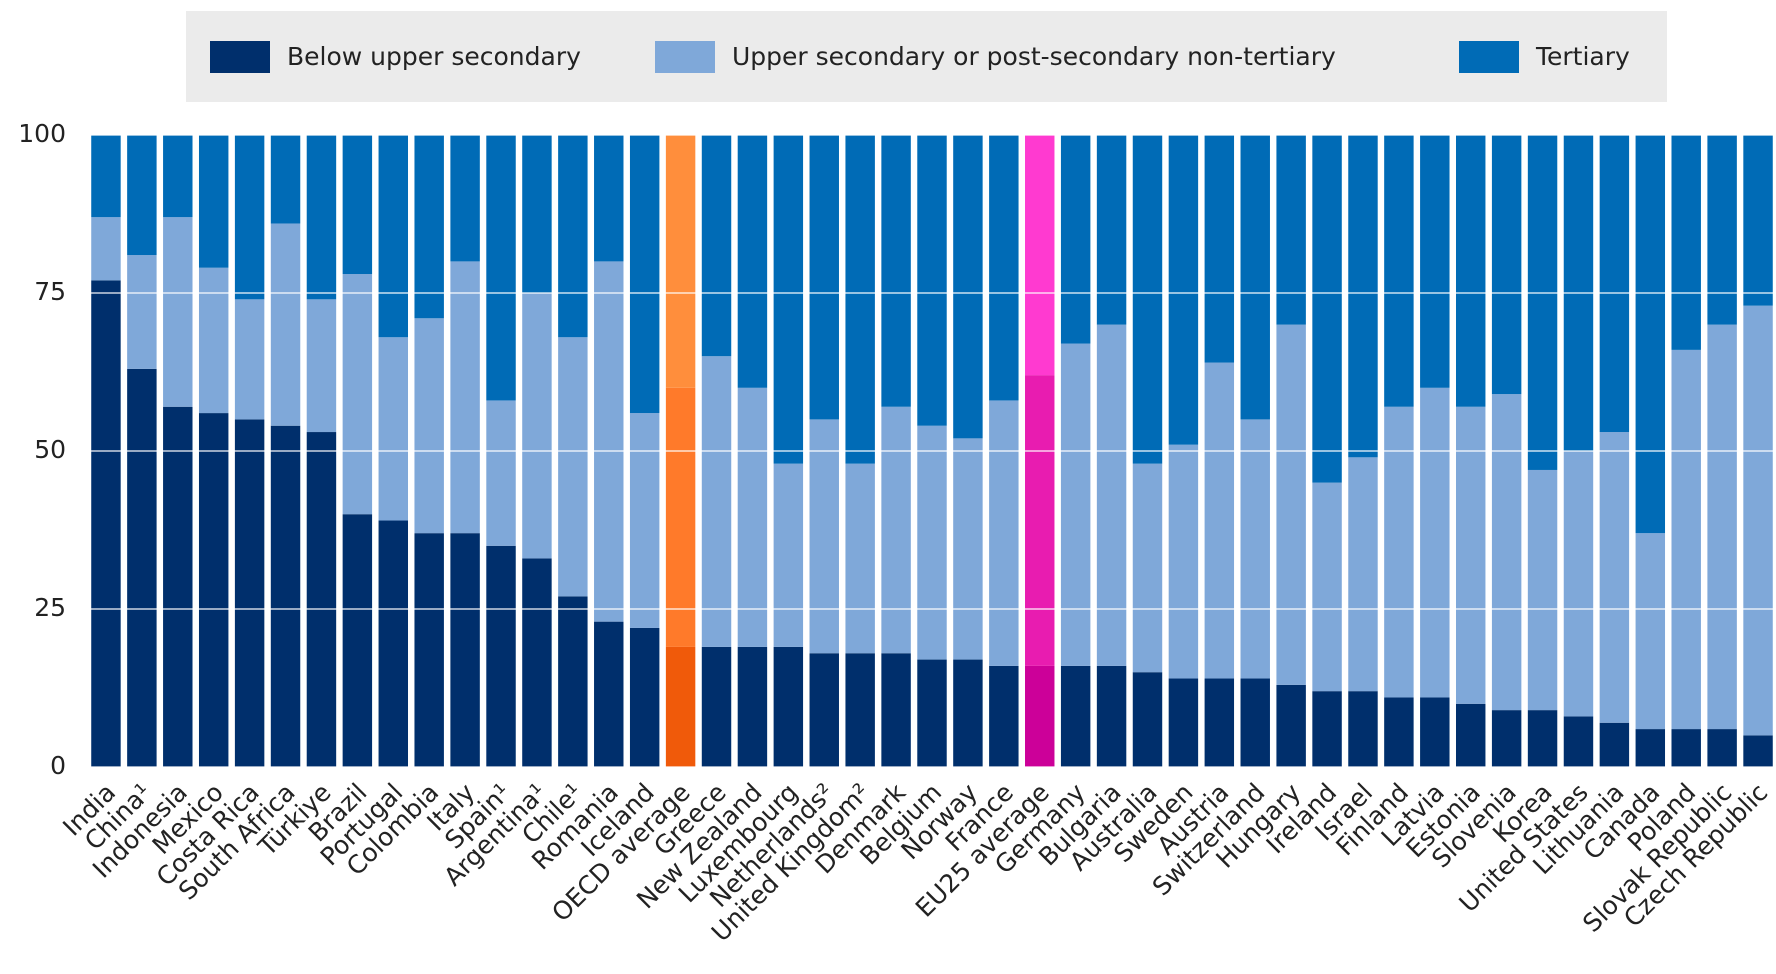  Describe the element at coordinates (434, 56) in the screenshot. I see `legend-label: Below upper secondary` at that location.